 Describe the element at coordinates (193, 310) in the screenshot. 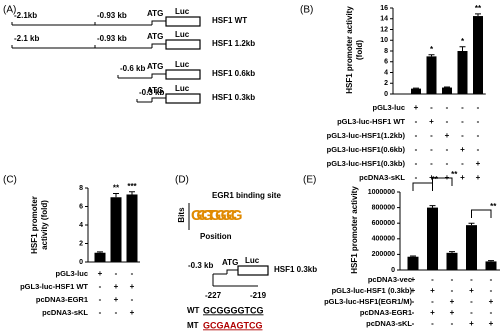

I see `wt-label: WT` at that location.